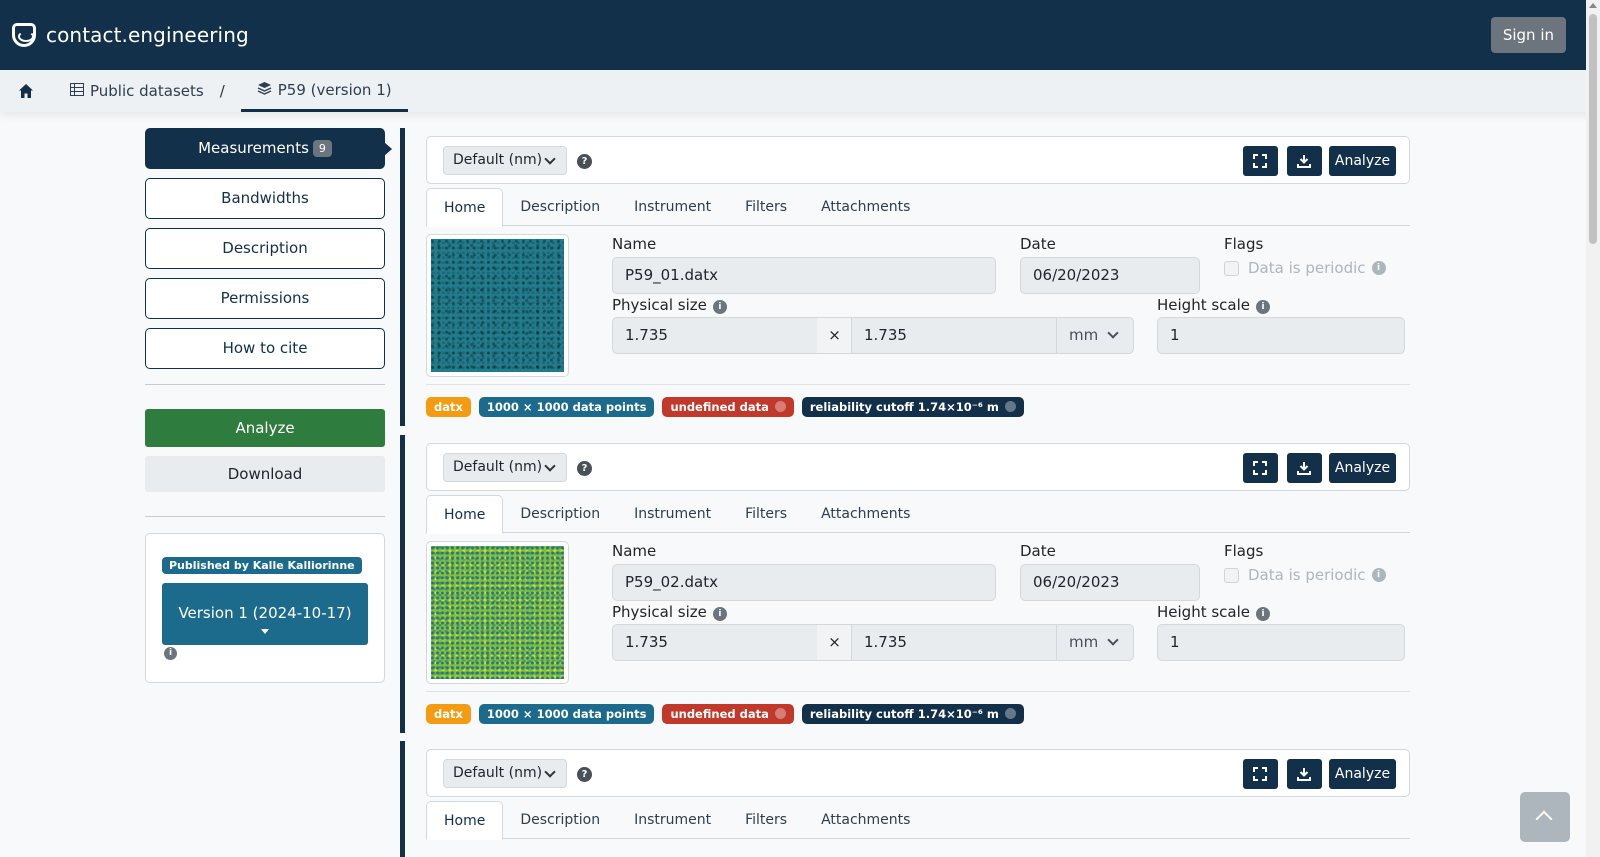  I want to click on analyze-button: Analyze, so click(265, 428).